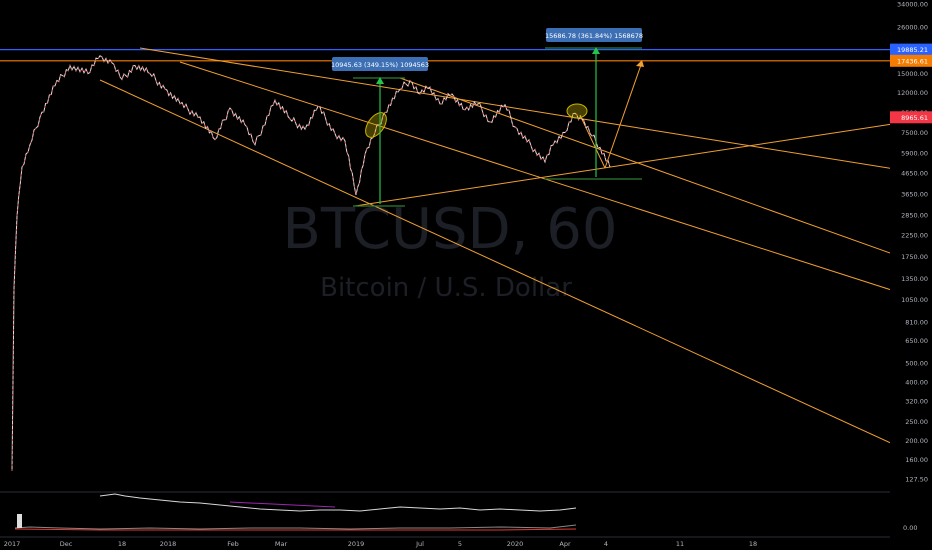  What do you see at coordinates (680, 544) in the screenshot?
I see `time-tick-label: 11` at bounding box center [680, 544].